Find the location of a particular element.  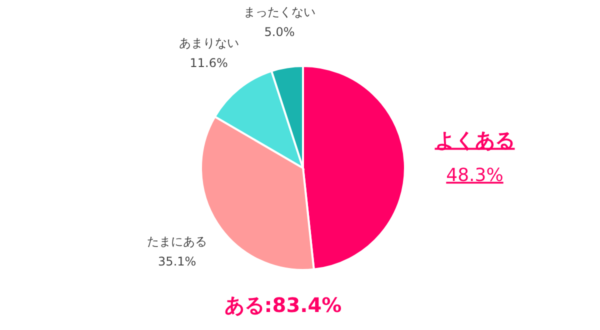

data-label: 35.1% is located at coordinates (177, 261).